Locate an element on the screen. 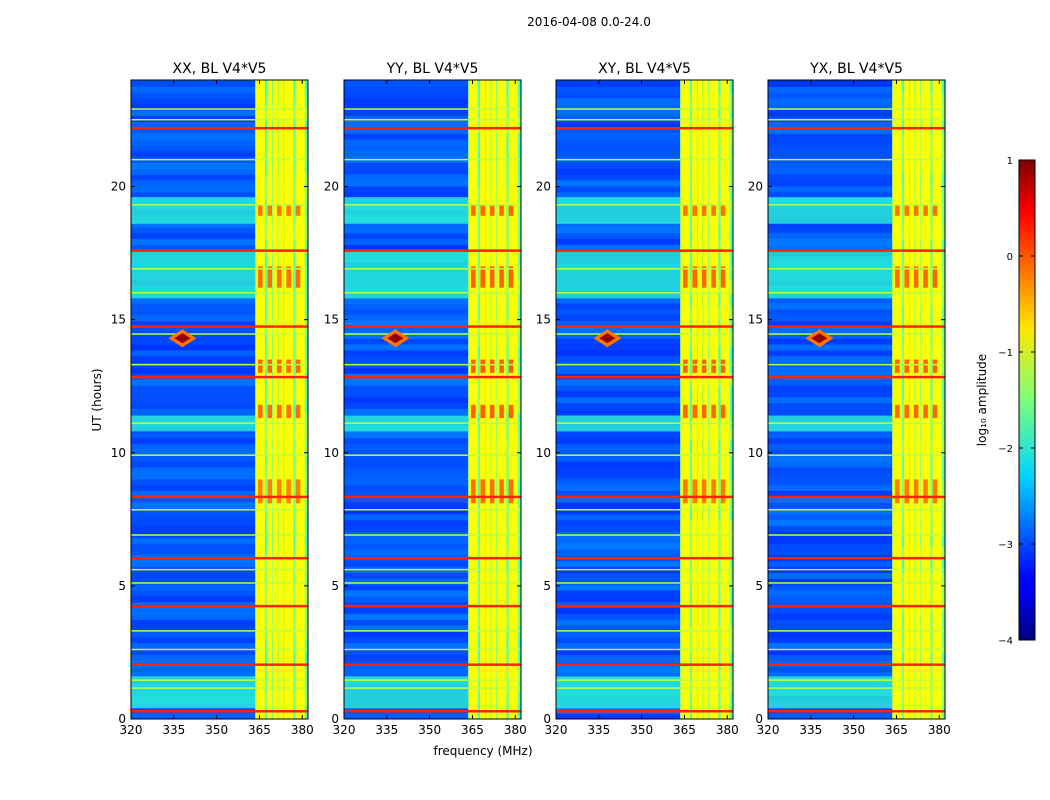 Image resolution: width=1050 pixels, height=800 pixels. x-tick-label: 350 is located at coordinates (641, 730).